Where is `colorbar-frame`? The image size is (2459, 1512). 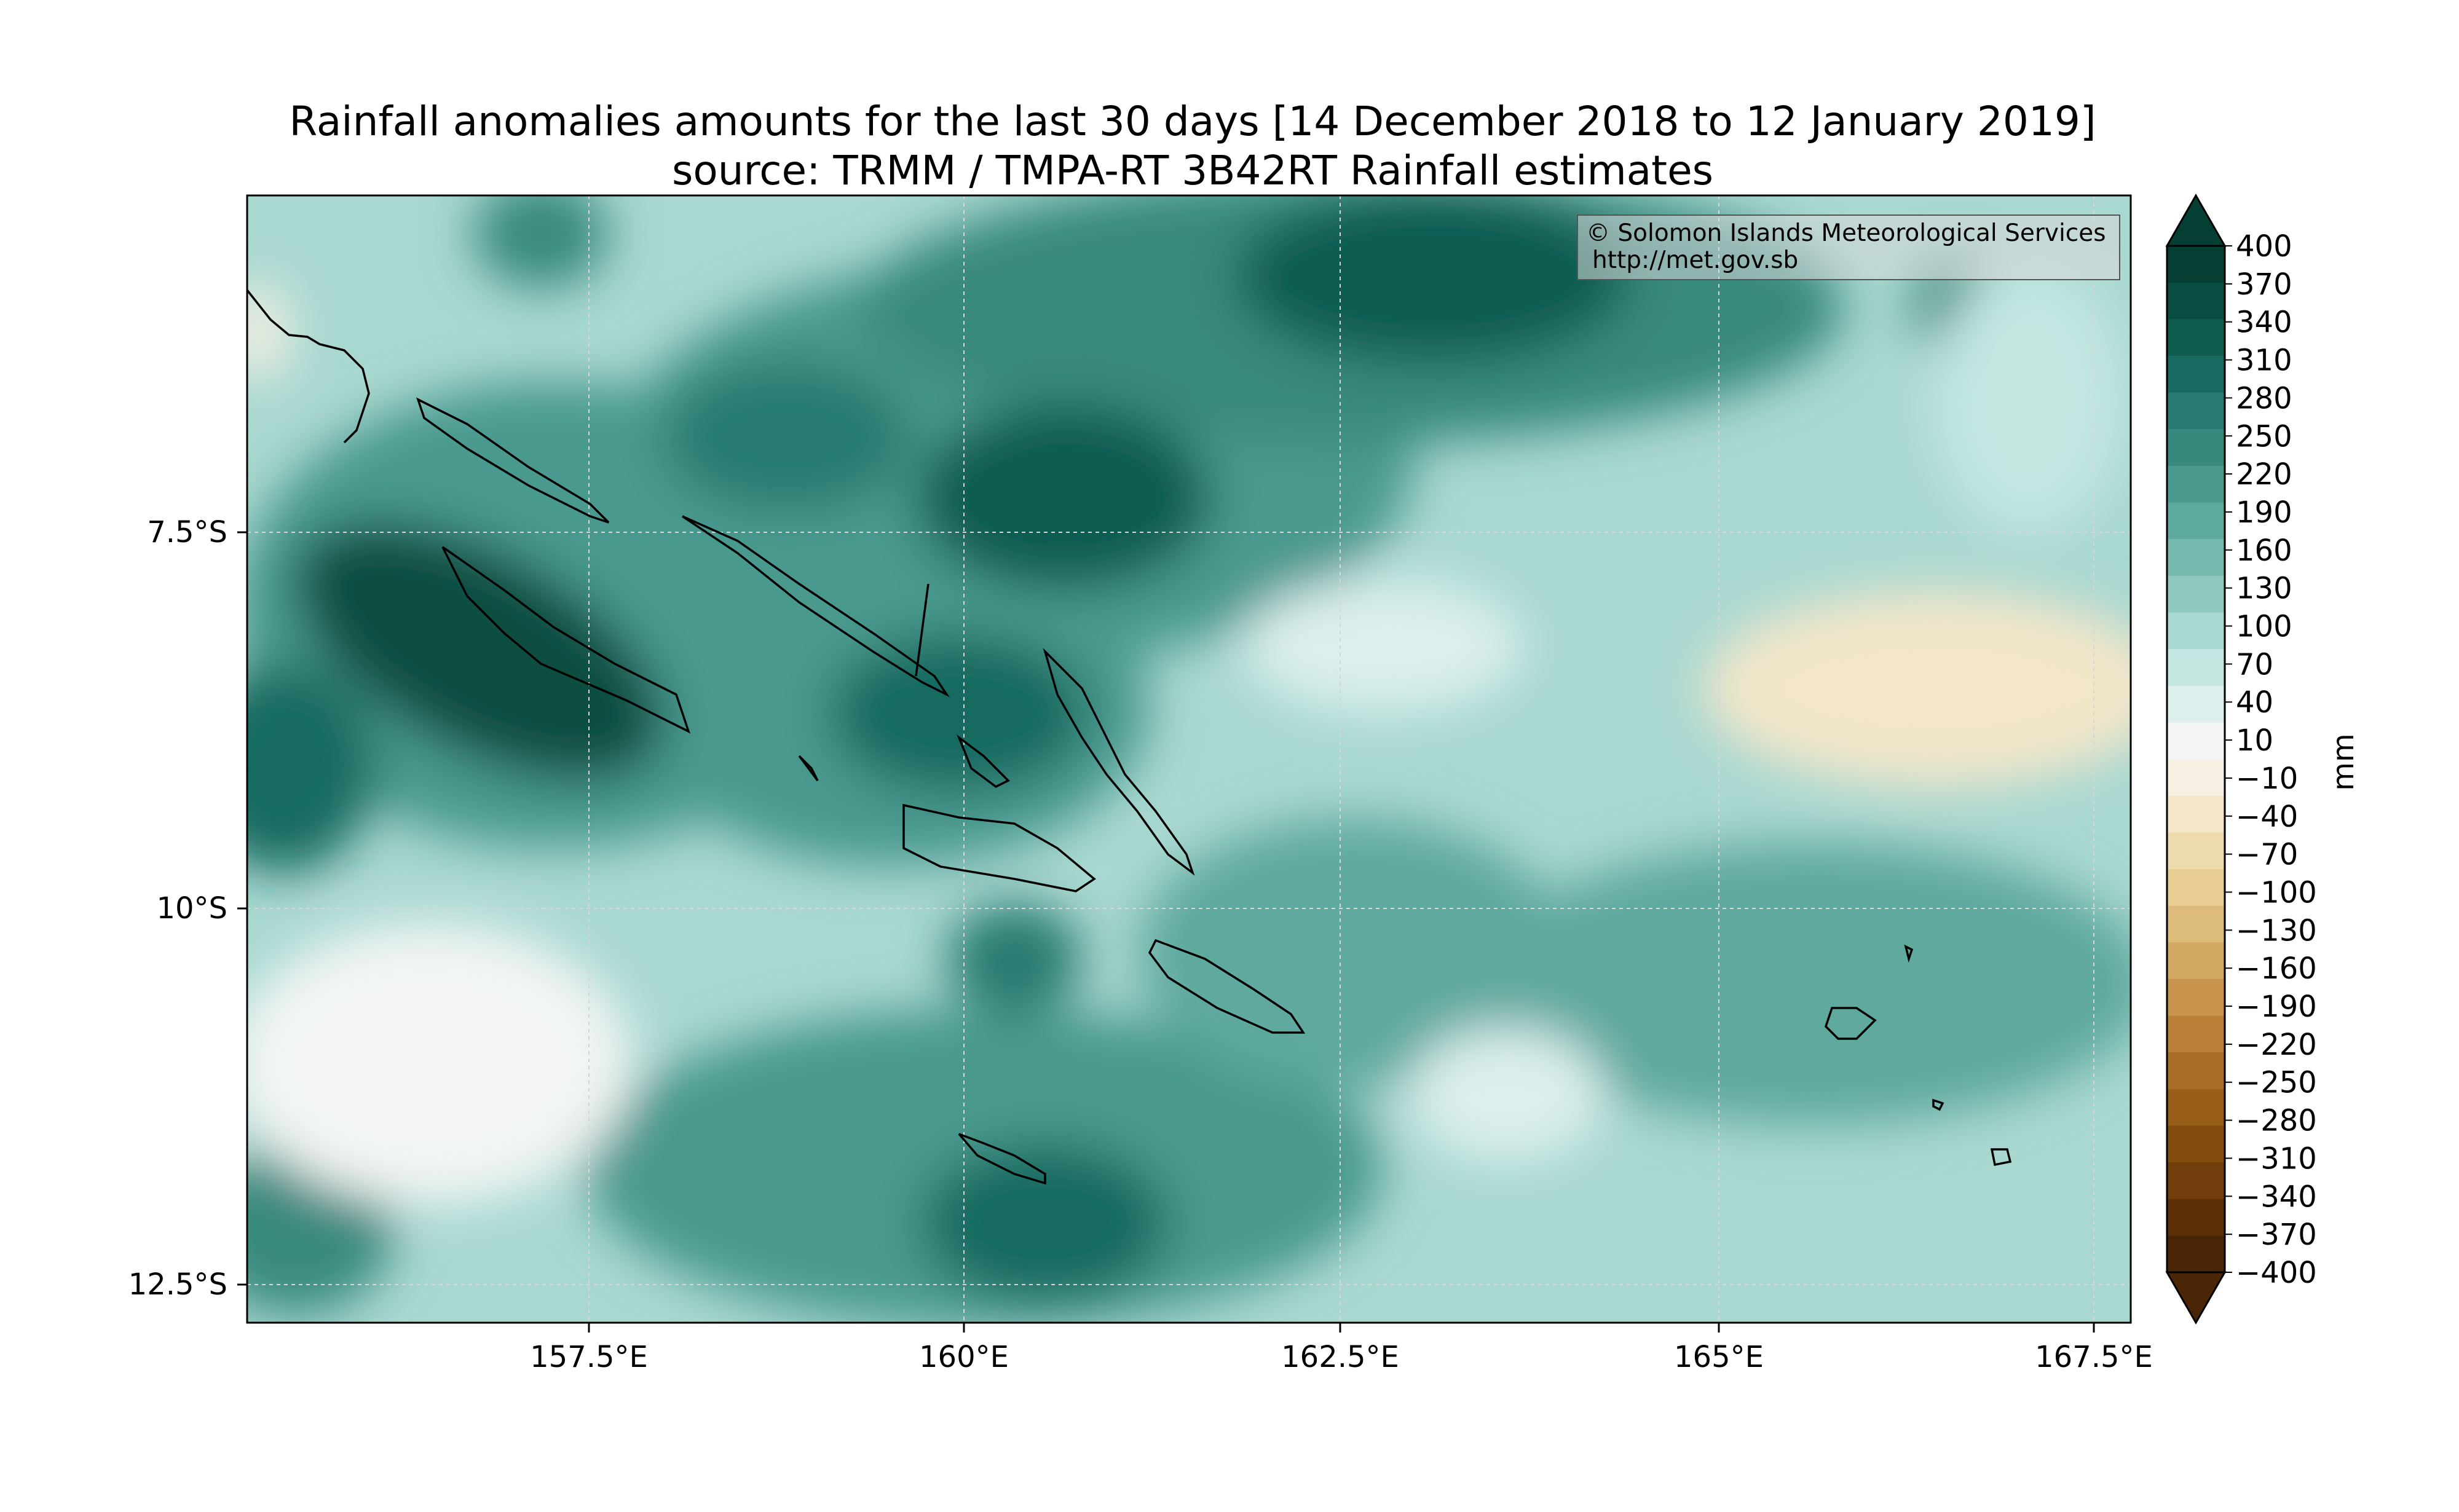 colorbar-frame is located at coordinates (2196, 759).